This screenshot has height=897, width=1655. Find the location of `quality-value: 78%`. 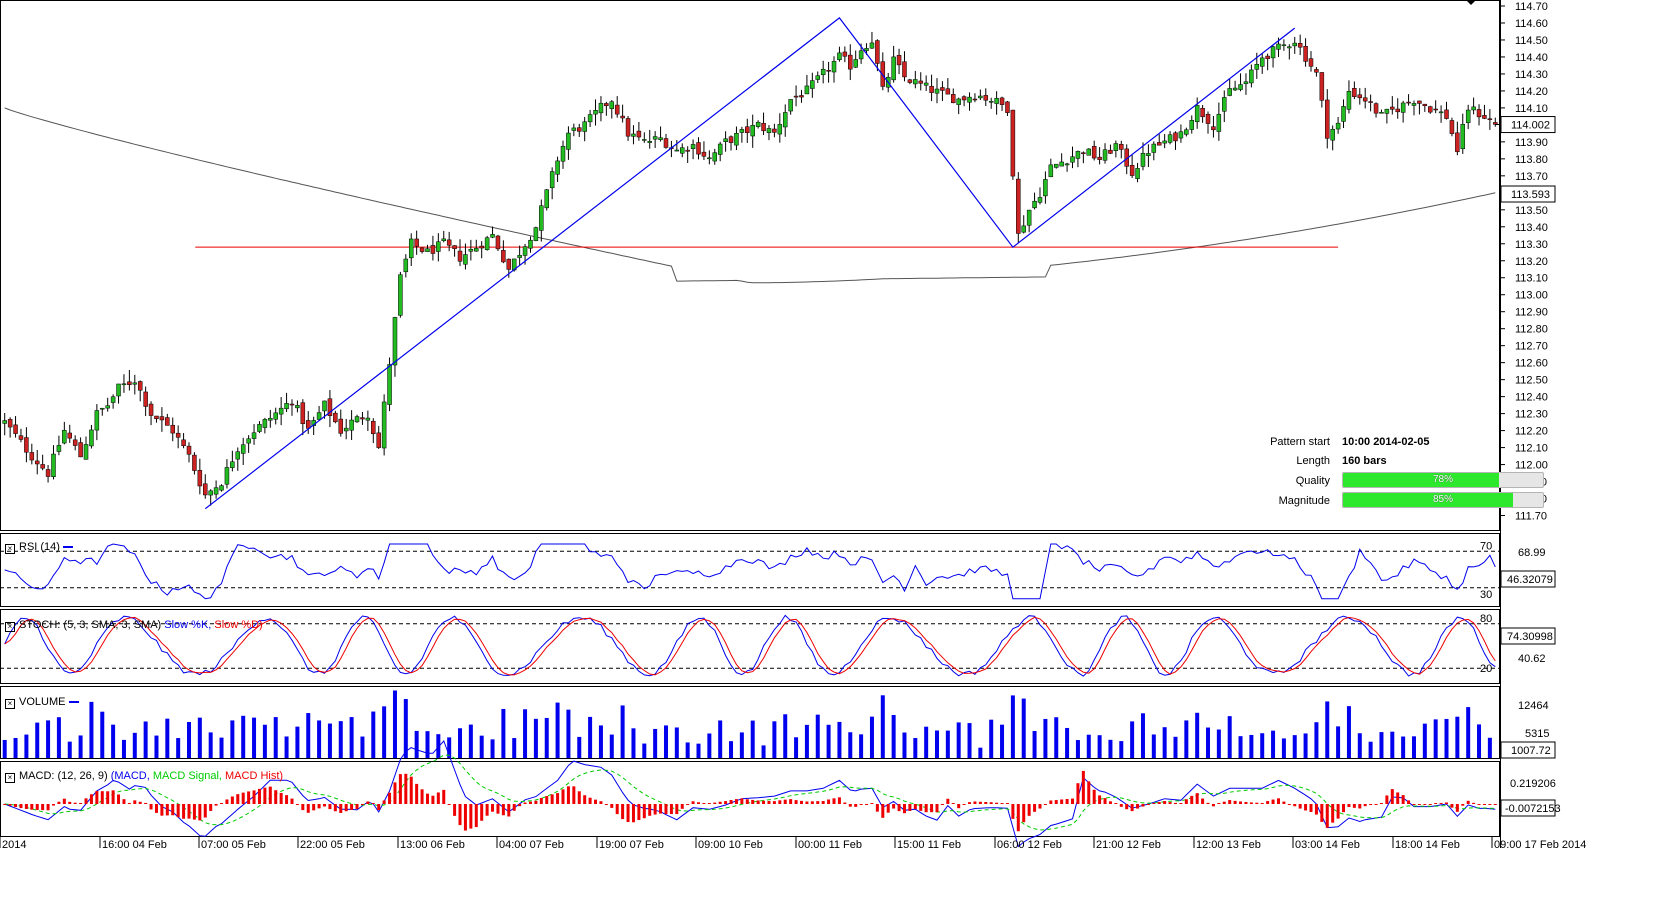

quality-value: 78% is located at coordinates (1442, 479).